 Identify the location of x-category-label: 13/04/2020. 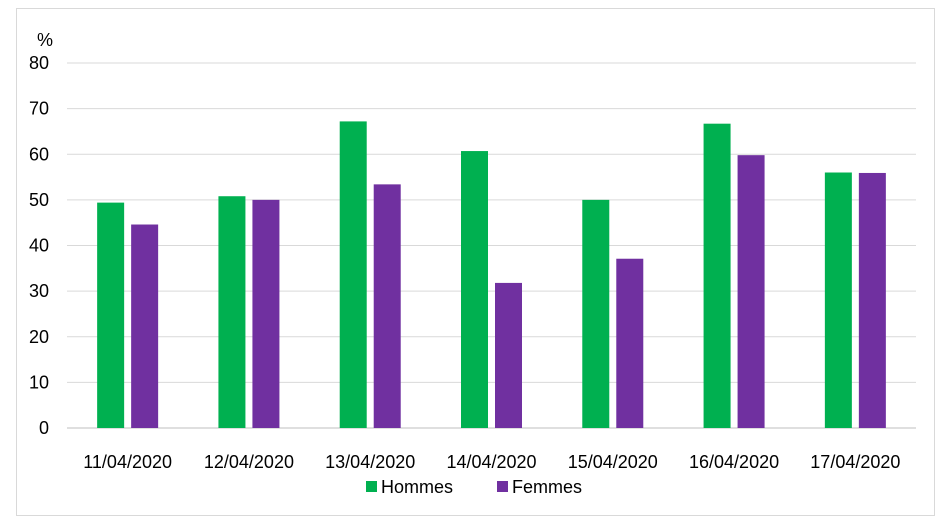
(370, 462).